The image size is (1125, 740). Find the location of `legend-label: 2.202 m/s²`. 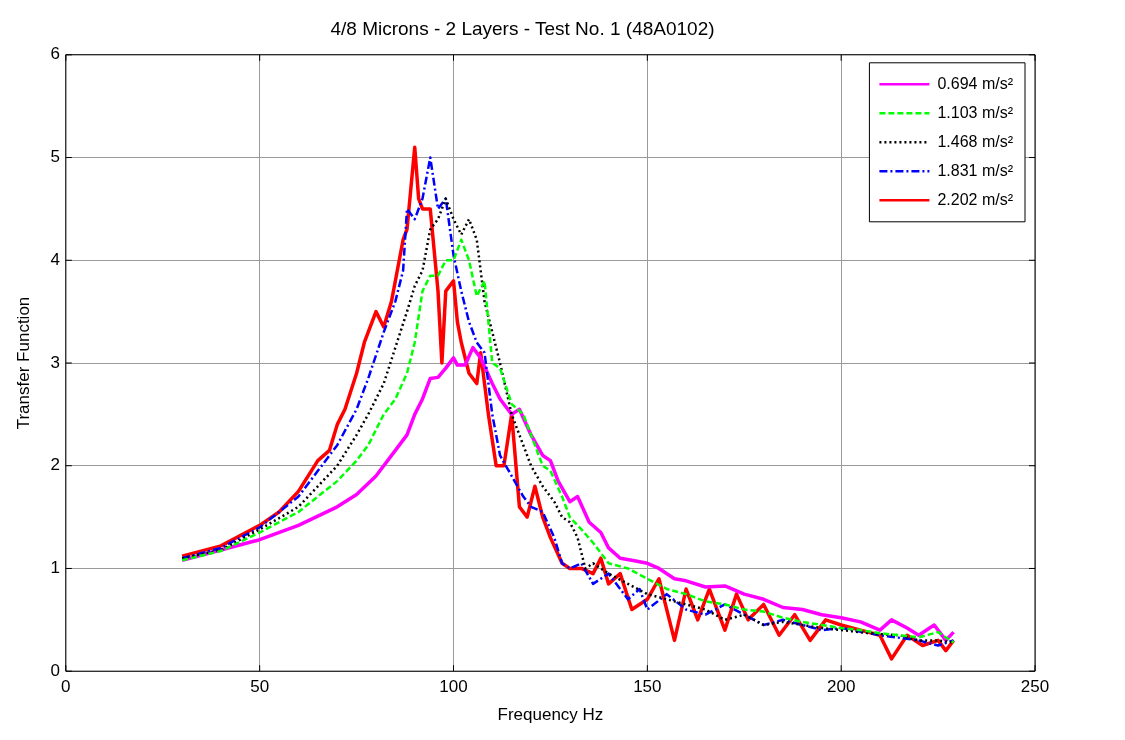

legend-label: 2.202 m/s² is located at coordinates (975, 199).